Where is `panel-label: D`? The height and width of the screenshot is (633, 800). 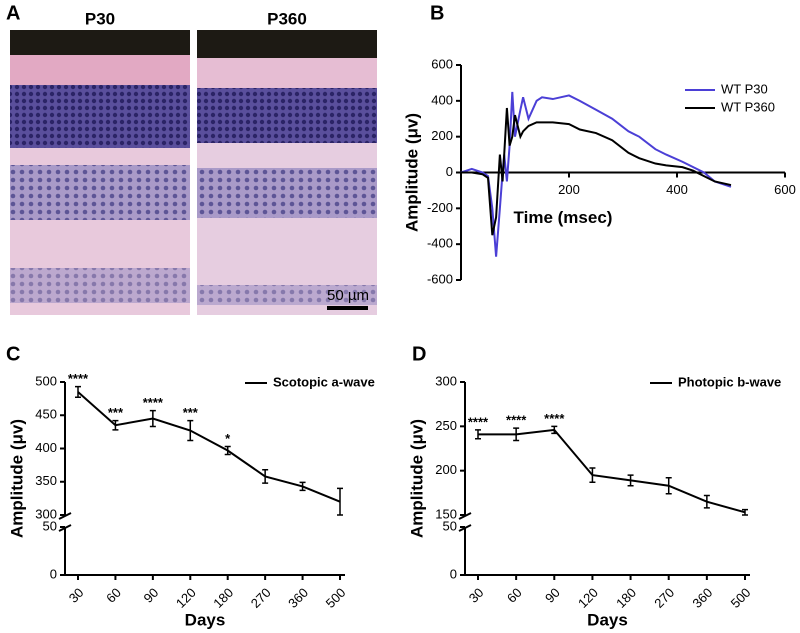 panel-label: D is located at coordinates (419, 354).